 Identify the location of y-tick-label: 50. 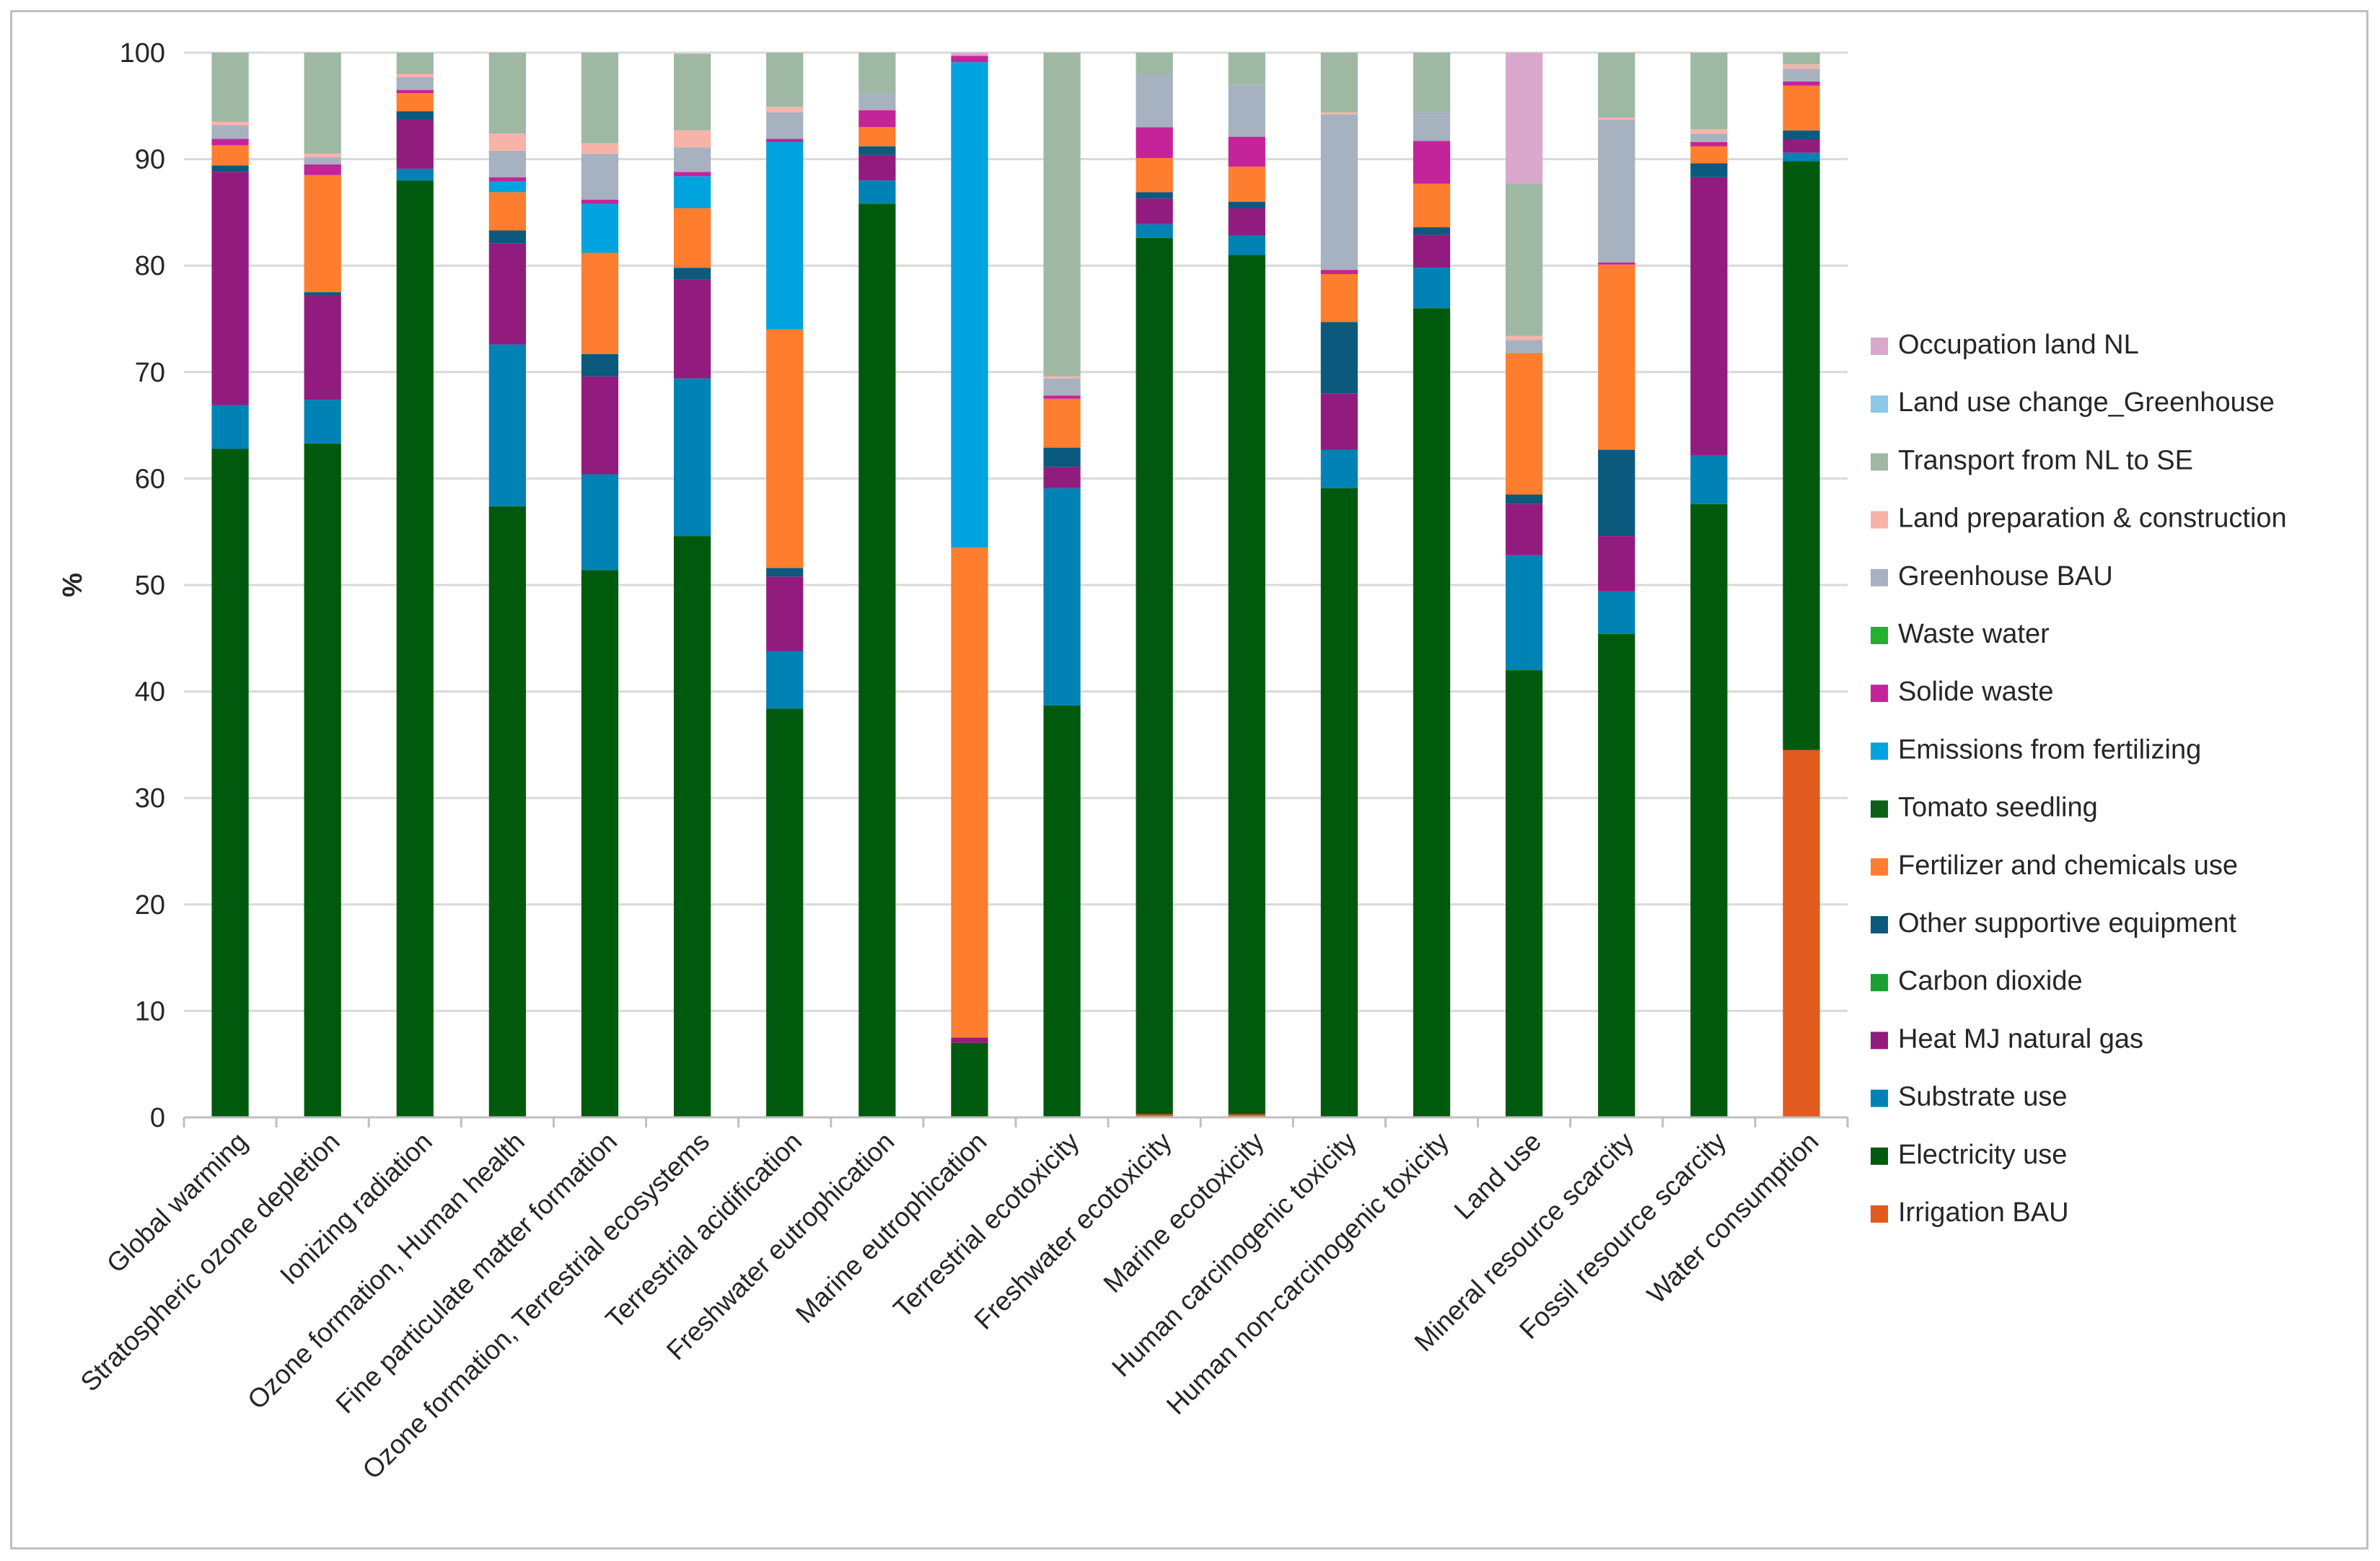
(150, 586).